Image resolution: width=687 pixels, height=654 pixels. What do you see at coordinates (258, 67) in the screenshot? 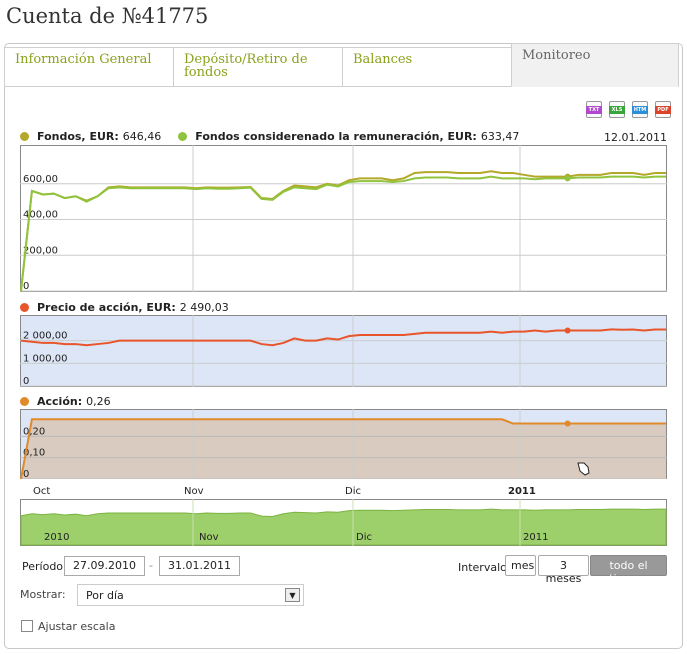
I see `tab-deposito-retiro: Depósito/Retiro de fondos` at bounding box center [258, 67].